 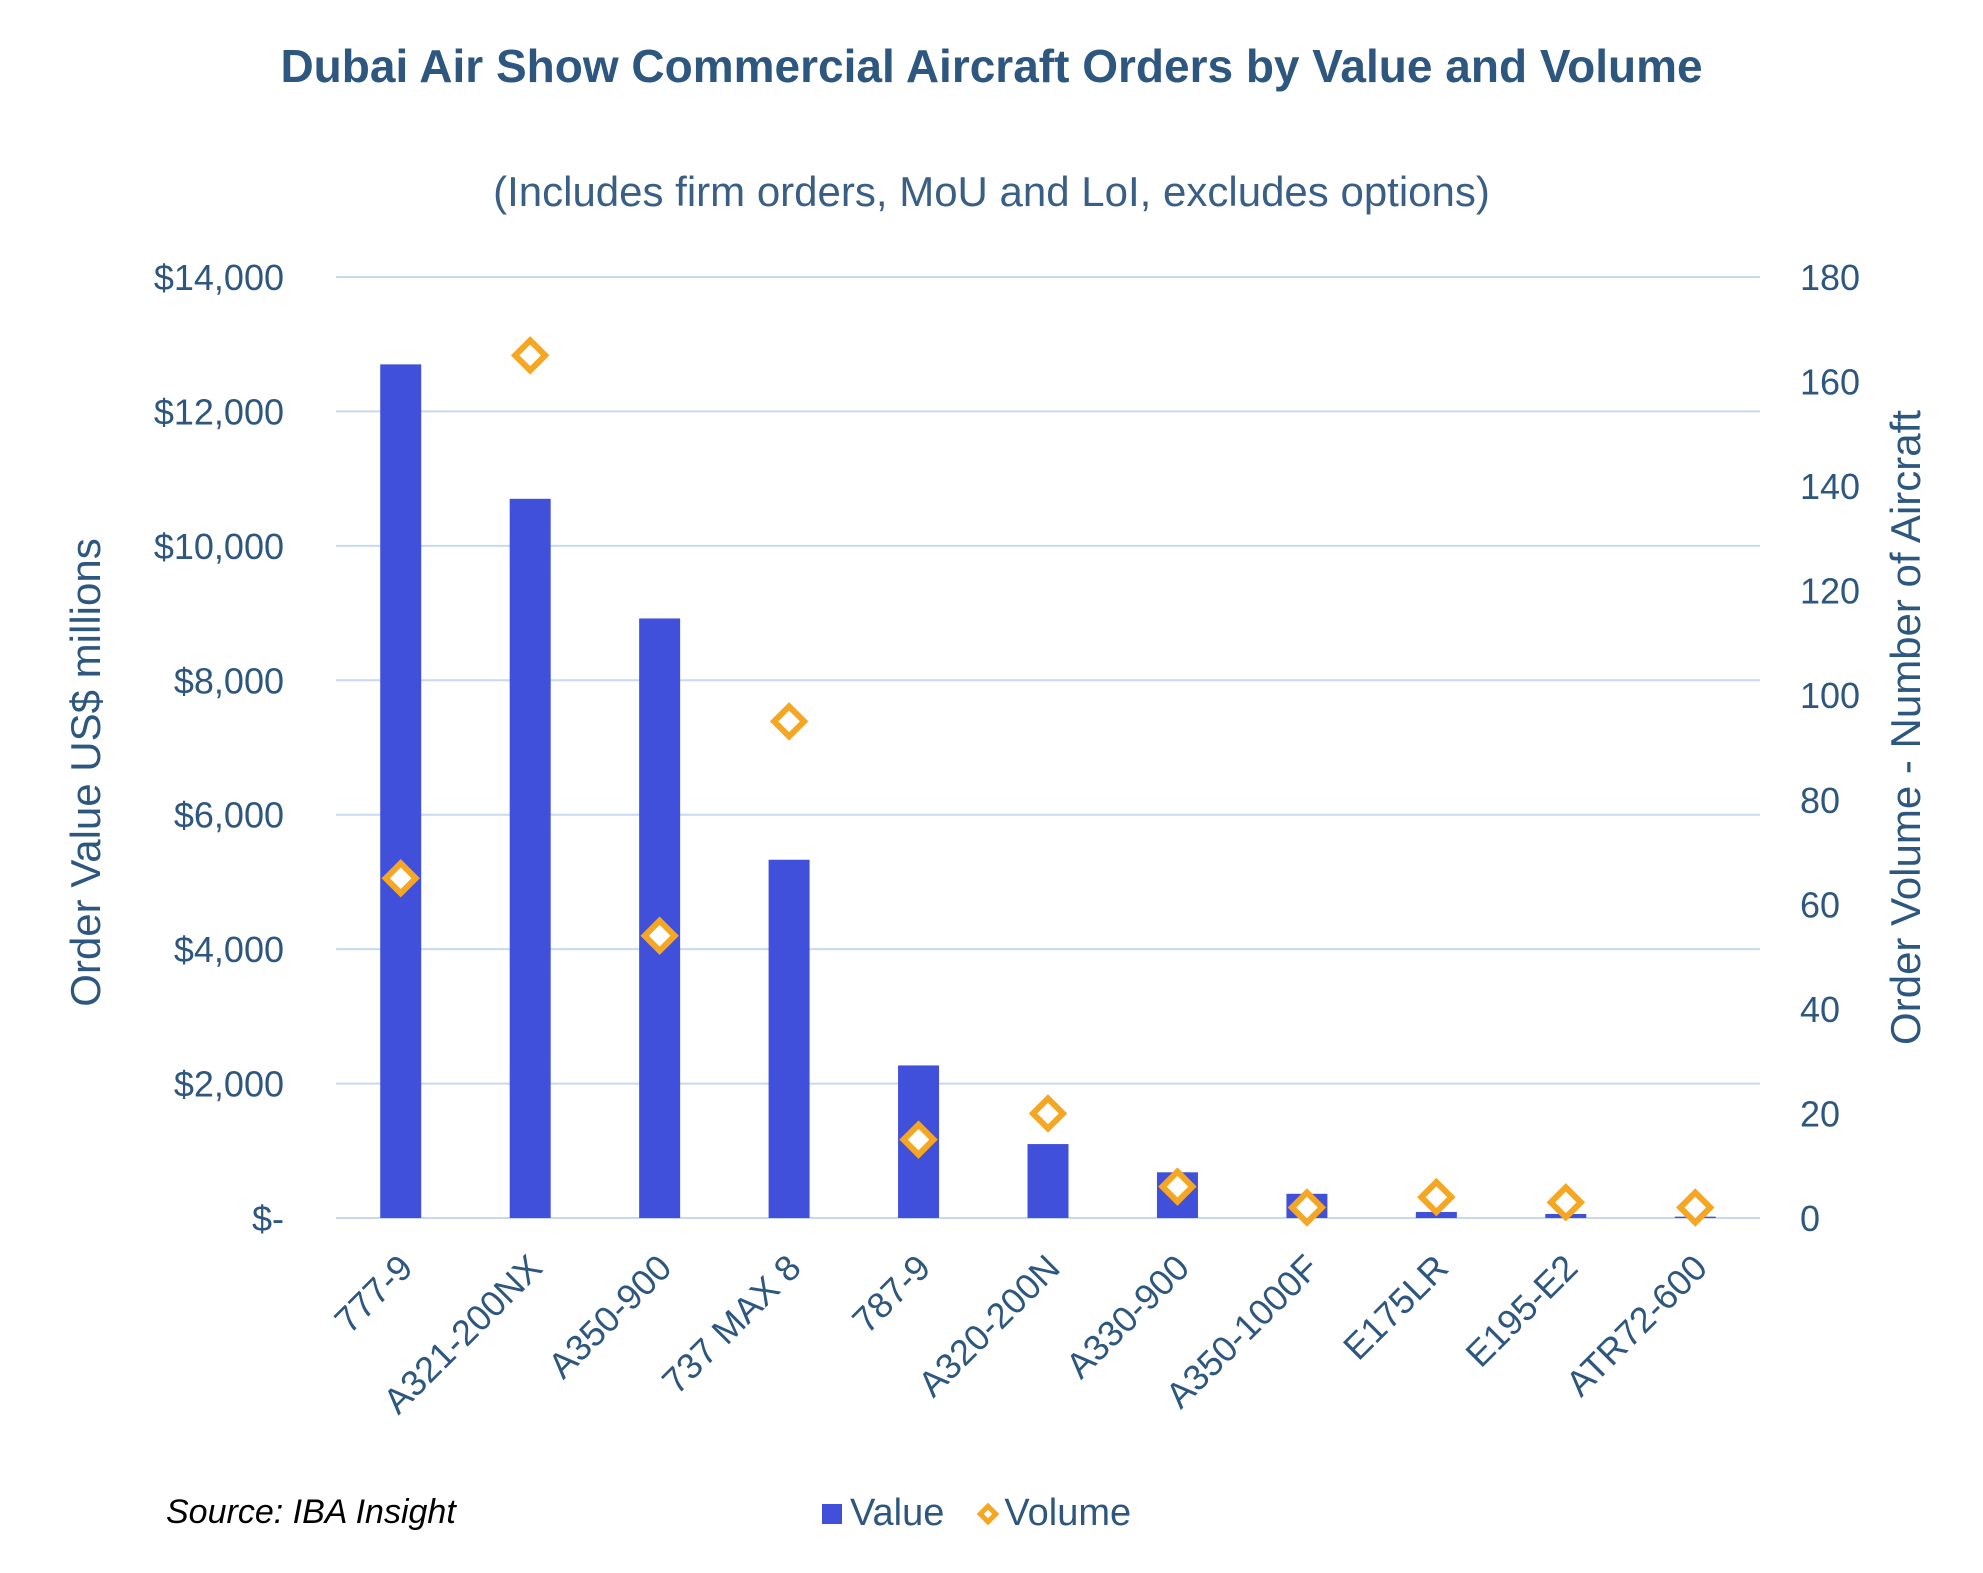 What do you see at coordinates (988, 1513) in the screenshot?
I see `legend-volume-swatch` at bounding box center [988, 1513].